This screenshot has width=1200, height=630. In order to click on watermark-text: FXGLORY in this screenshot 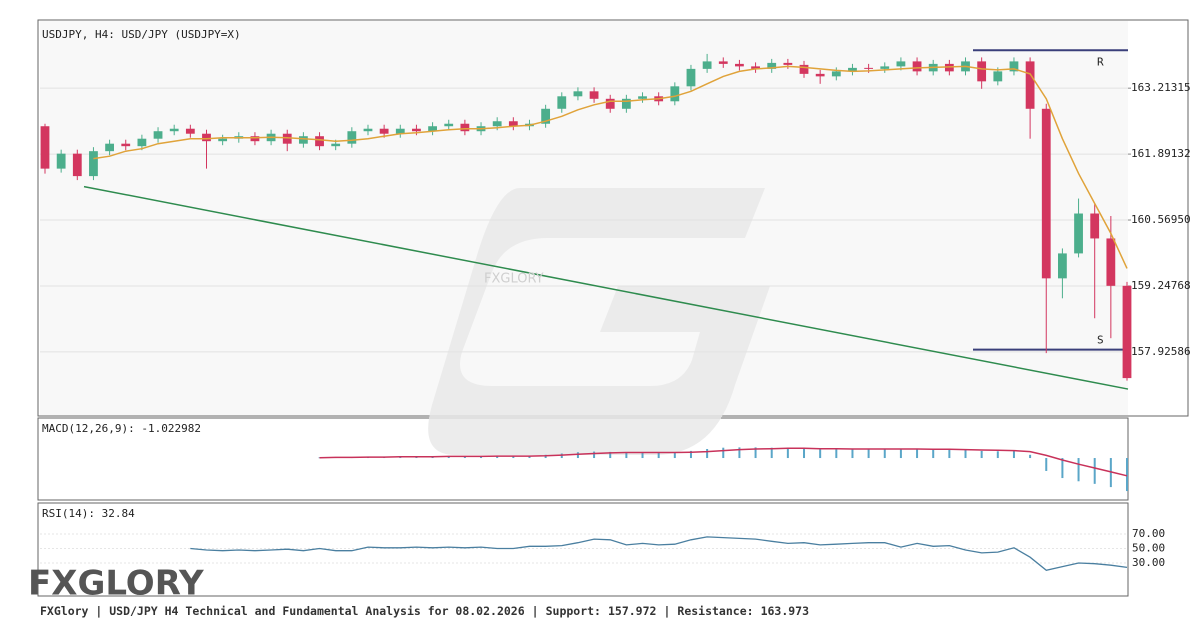, I will do `click(514, 279)`.